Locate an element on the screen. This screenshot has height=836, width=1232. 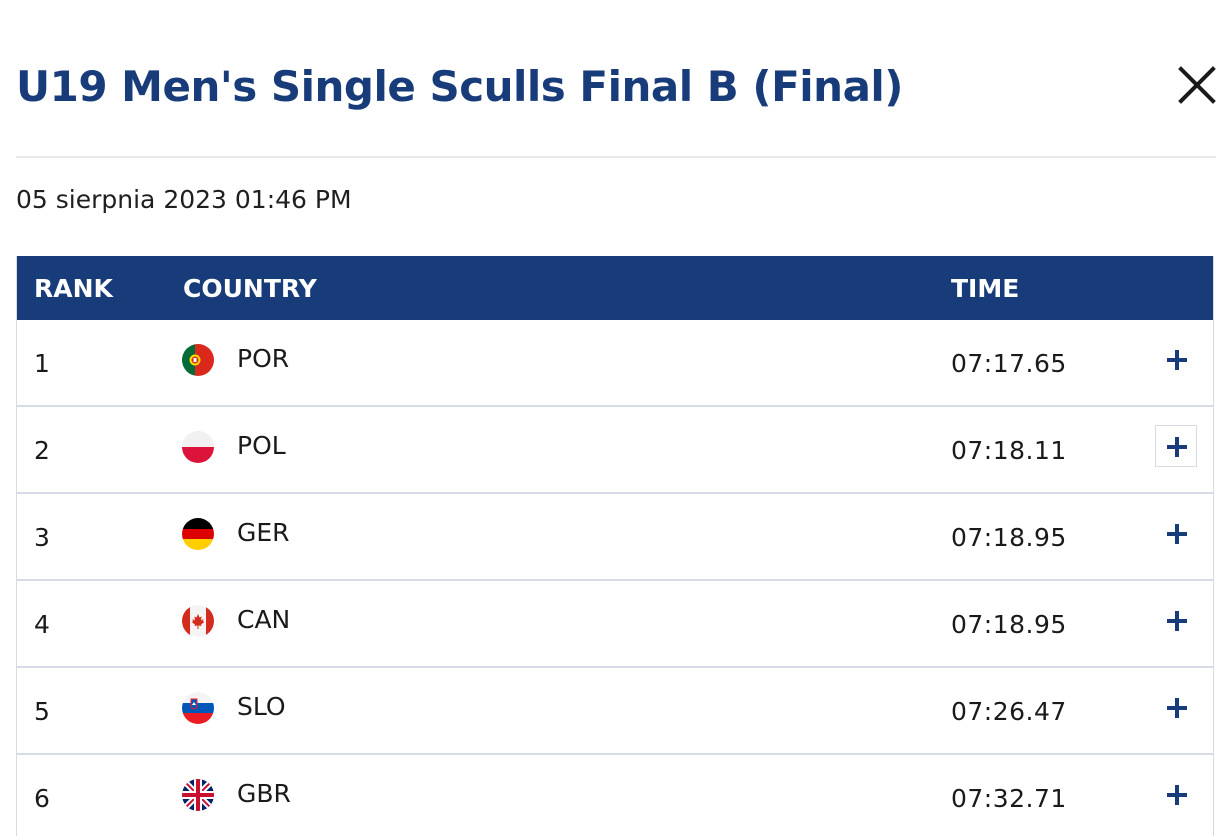
uk-flag-icon is located at coordinates (198, 795).